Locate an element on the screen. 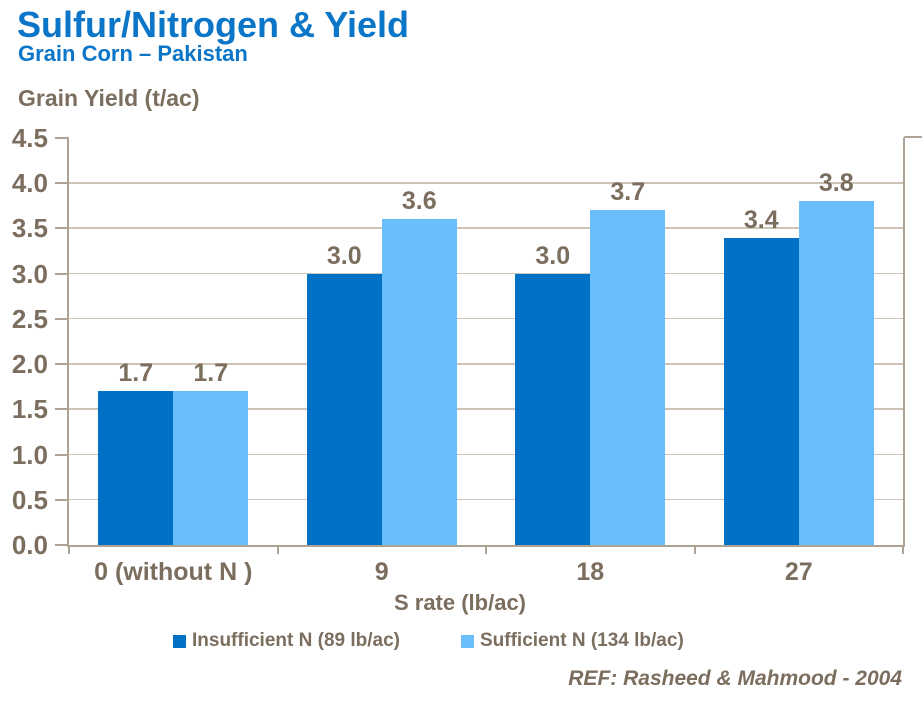 The image size is (922, 703). x-category-label: 9 is located at coordinates (381, 572).